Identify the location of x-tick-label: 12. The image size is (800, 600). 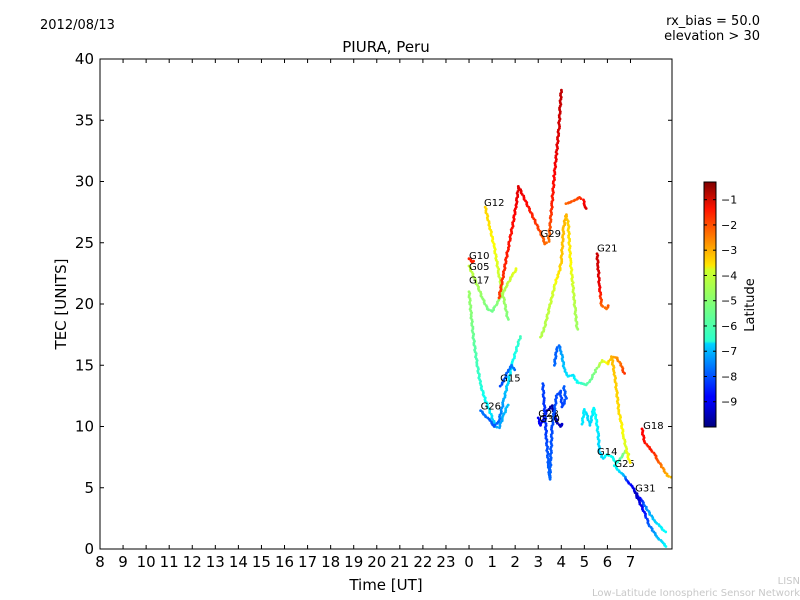
(192, 562).